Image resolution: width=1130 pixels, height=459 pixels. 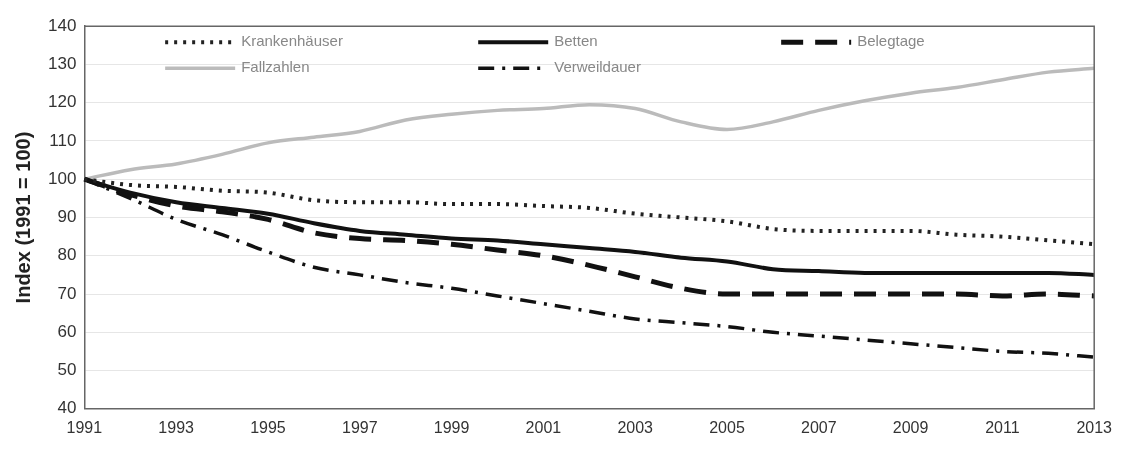 I want to click on x-tick-label: 2005, so click(x=727, y=427).